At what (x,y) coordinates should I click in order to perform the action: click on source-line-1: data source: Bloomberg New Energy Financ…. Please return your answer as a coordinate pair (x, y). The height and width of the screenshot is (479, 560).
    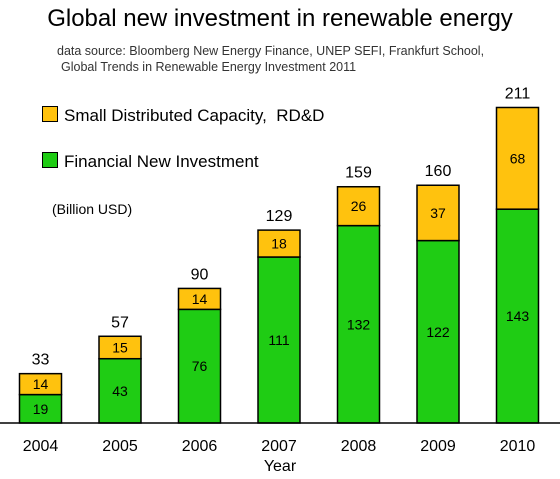
    Looking at the image, I should click on (271, 51).